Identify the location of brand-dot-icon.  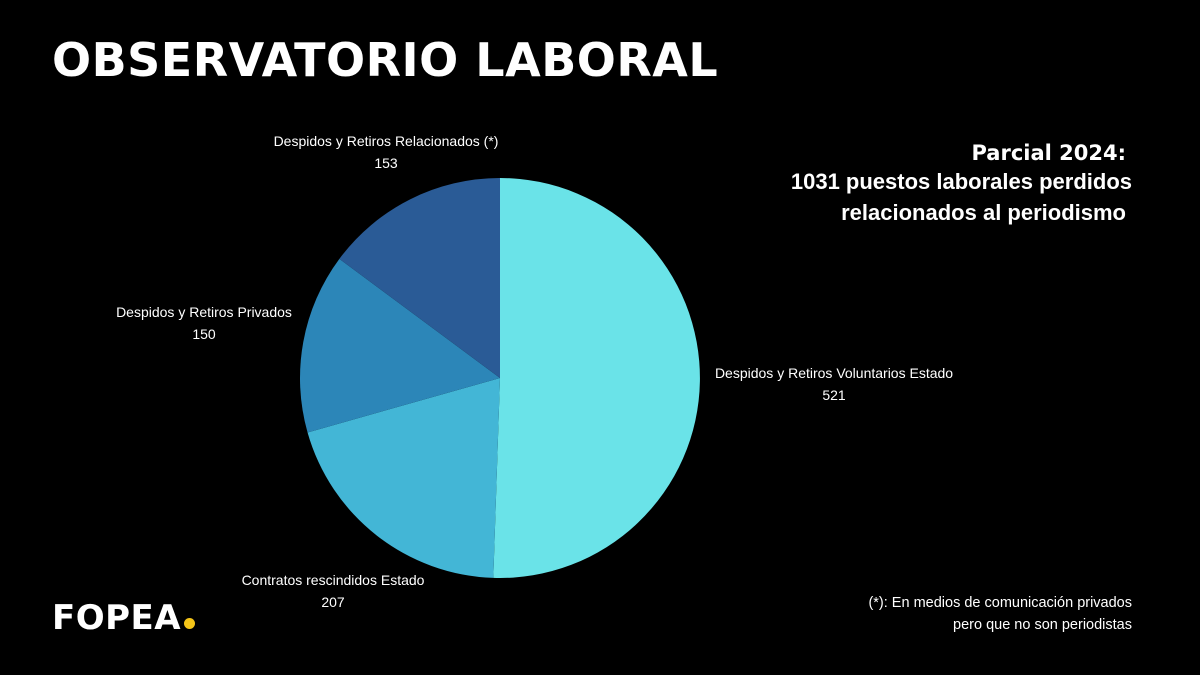
(190, 623).